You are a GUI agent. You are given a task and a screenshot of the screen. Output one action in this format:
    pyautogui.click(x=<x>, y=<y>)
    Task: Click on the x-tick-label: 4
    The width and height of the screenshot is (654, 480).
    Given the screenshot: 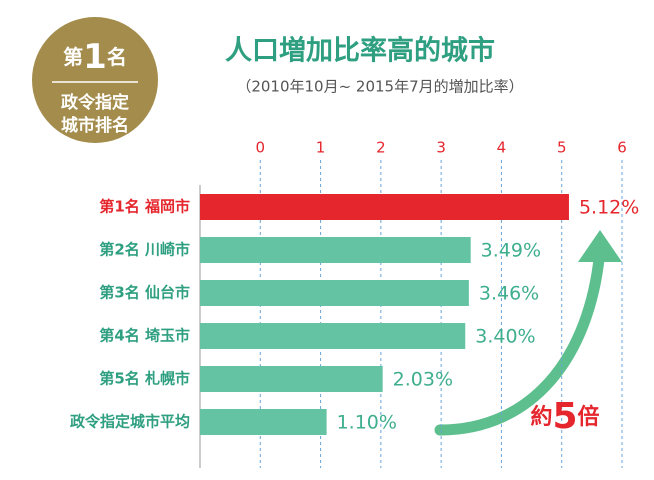 What is the action you would take?
    pyautogui.click(x=502, y=148)
    